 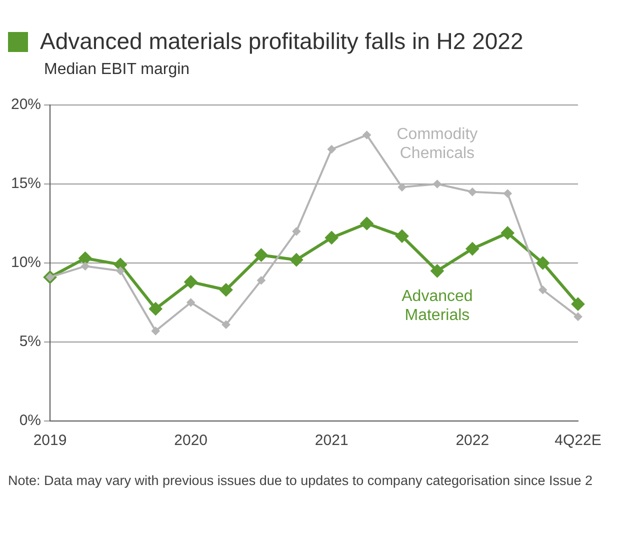 What do you see at coordinates (301, 480) in the screenshot?
I see `text: Note: Data may vary with previous issues due to updates to company categorisation since Issue 2` at bounding box center [301, 480].